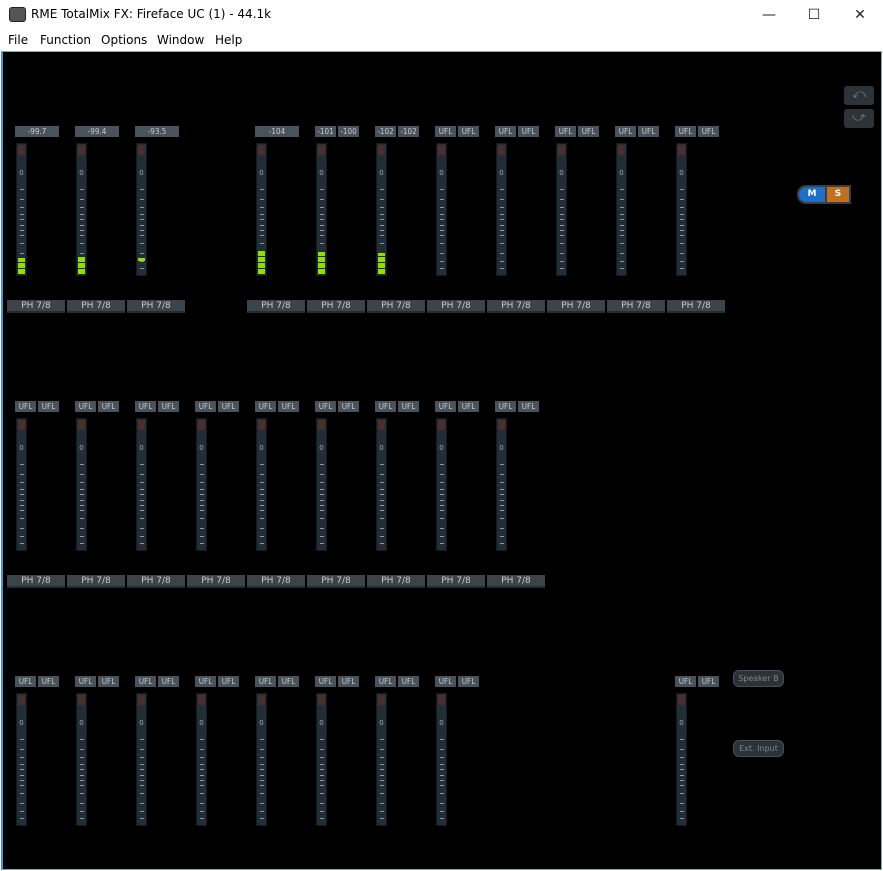 The width and height of the screenshot is (883, 871). Describe the element at coordinates (859, 118) in the screenshot. I see `redo-icon: ⤻` at that location.